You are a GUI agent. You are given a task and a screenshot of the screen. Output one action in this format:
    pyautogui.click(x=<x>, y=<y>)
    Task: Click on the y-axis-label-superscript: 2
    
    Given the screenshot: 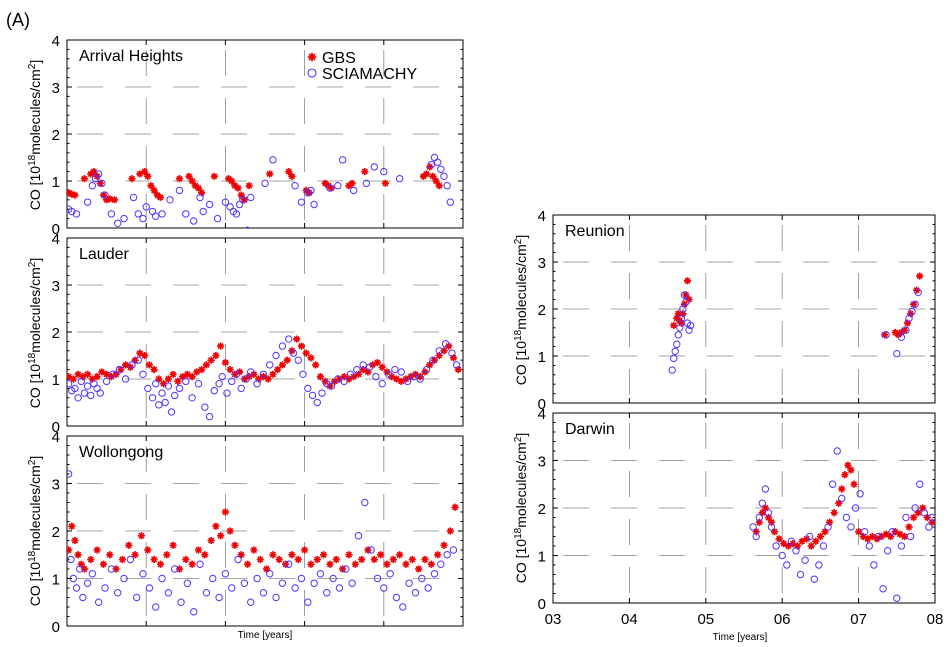 What is the action you would take?
    pyautogui.click(x=32, y=66)
    